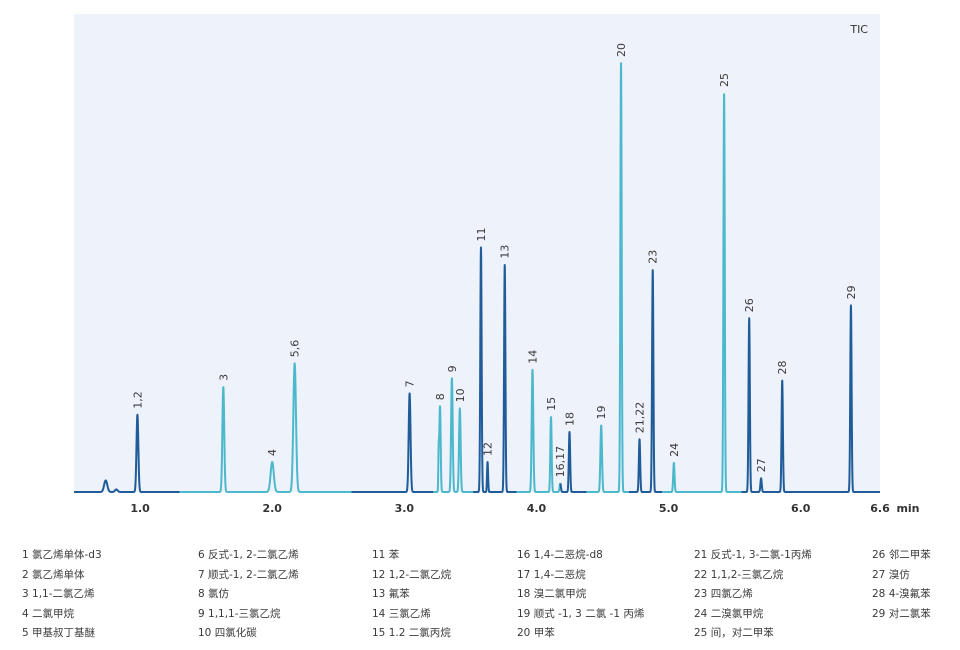 Image resolution: width=960 pixels, height=650 pixels. Describe the element at coordinates (532, 357) in the screenshot. I see `peak-label: 14` at that location.